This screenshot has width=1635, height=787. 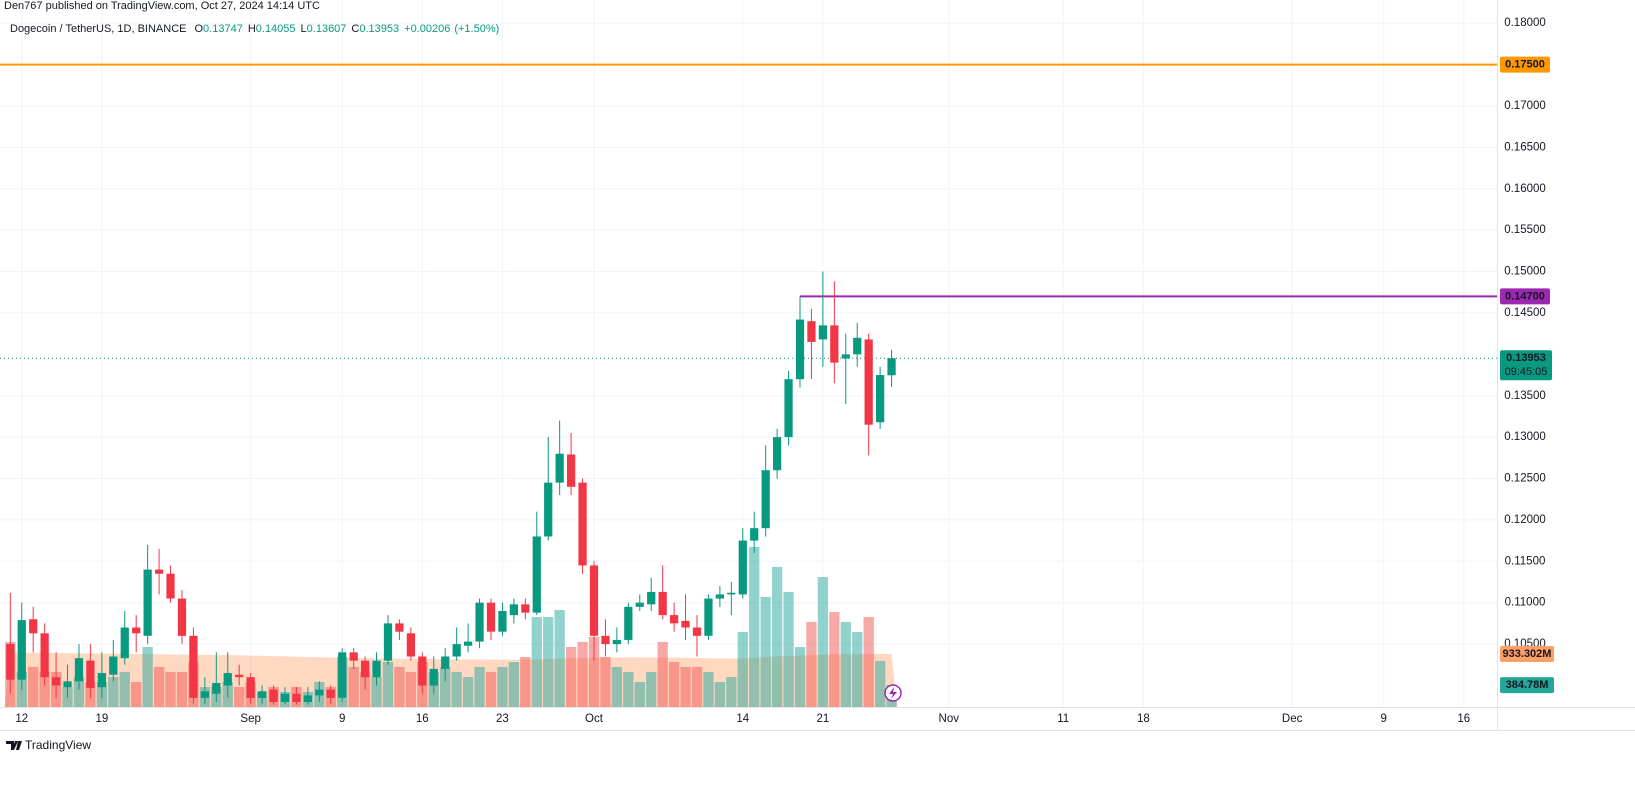 What do you see at coordinates (379, 29) in the screenshot?
I see `legend-value: 0.13953` at bounding box center [379, 29].